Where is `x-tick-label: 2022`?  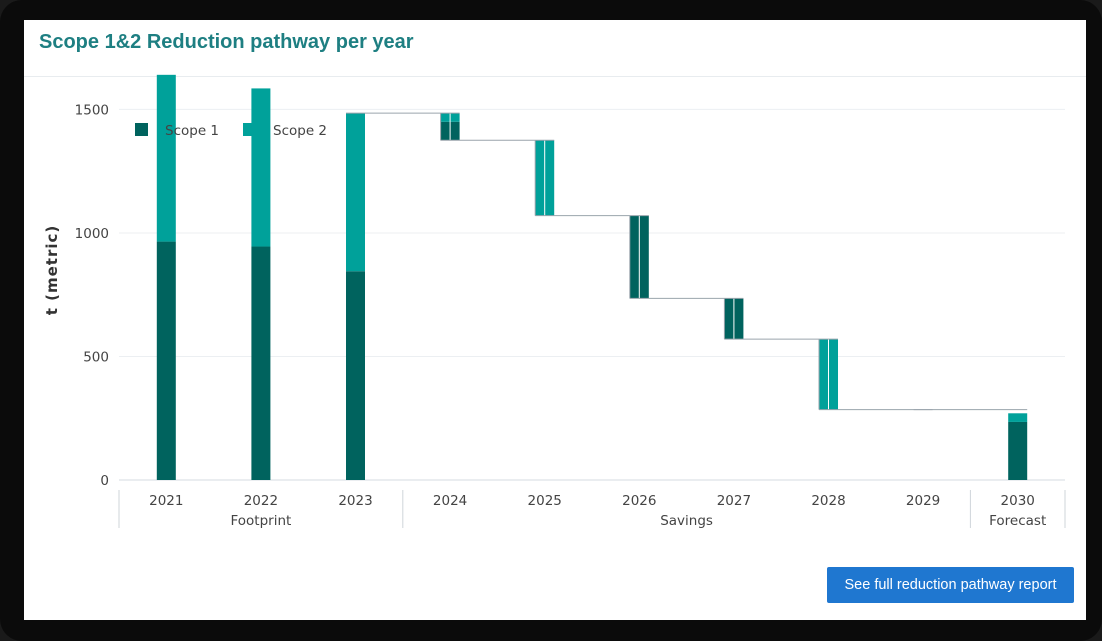
x-tick-label: 2022 is located at coordinates (261, 501).